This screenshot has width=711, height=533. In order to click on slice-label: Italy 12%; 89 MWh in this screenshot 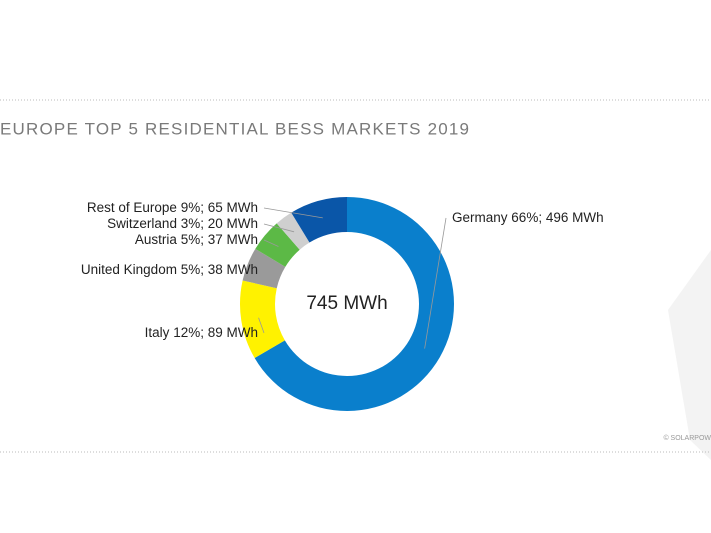, I will do `click(201, 332)`.